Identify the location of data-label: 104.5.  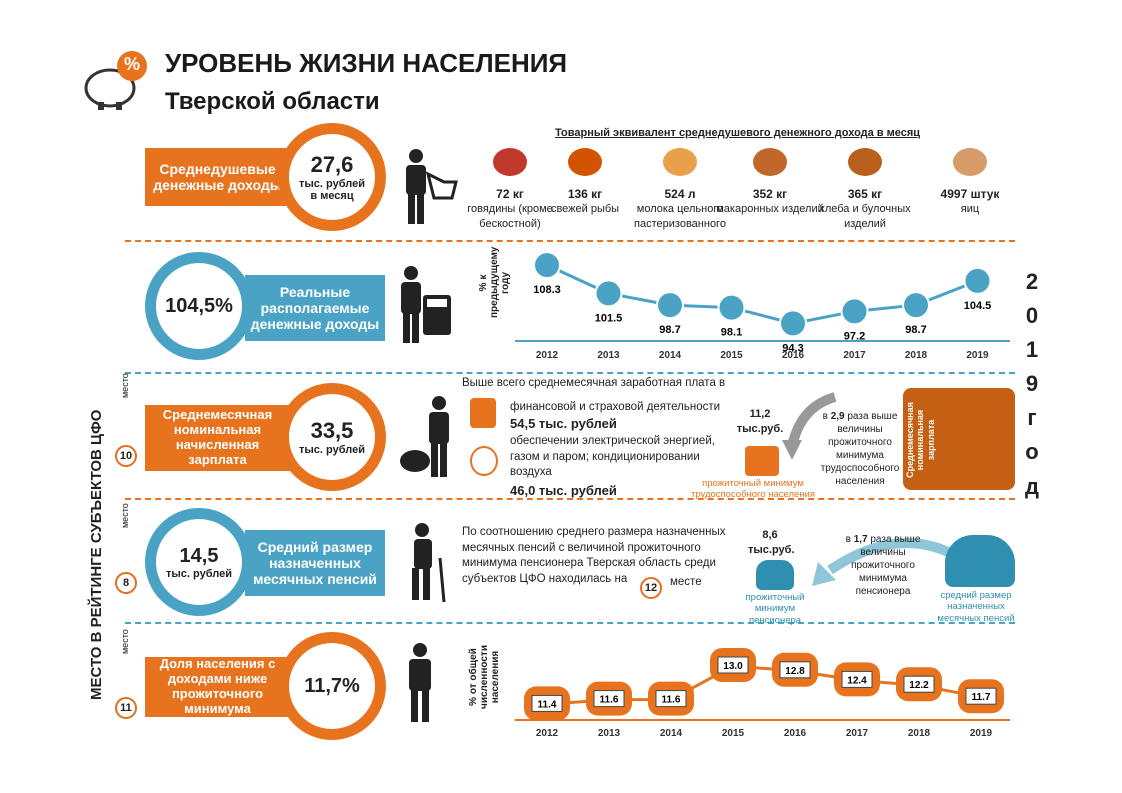
(978, 306).